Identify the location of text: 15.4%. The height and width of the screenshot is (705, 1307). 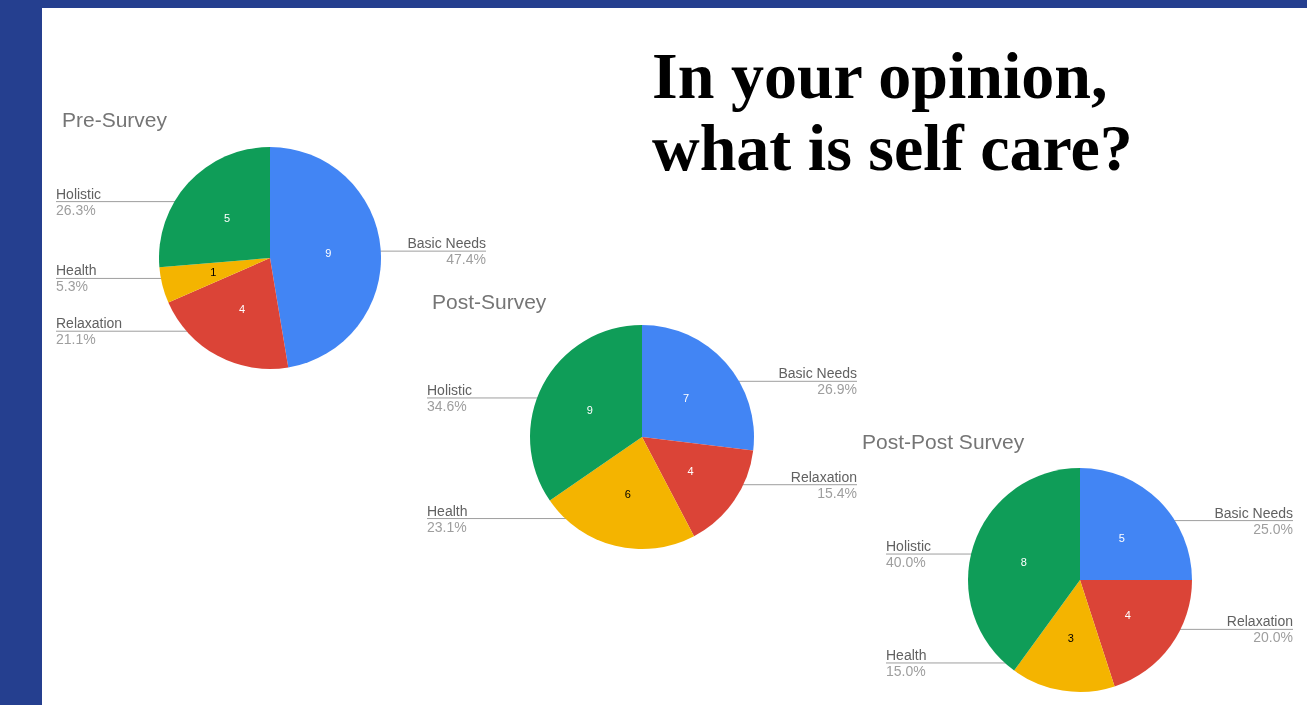
(837, 492).